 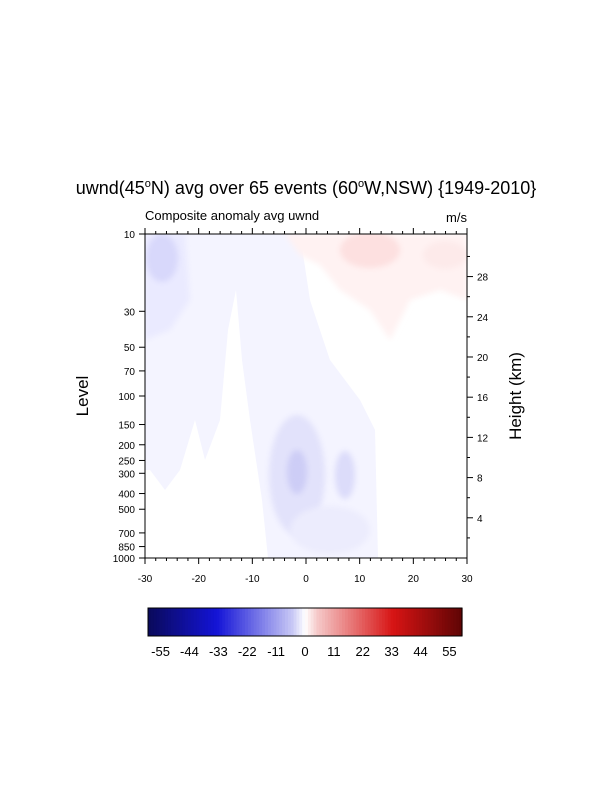 I want to click on negative-core-upper-left, so click(x=162, y=258).